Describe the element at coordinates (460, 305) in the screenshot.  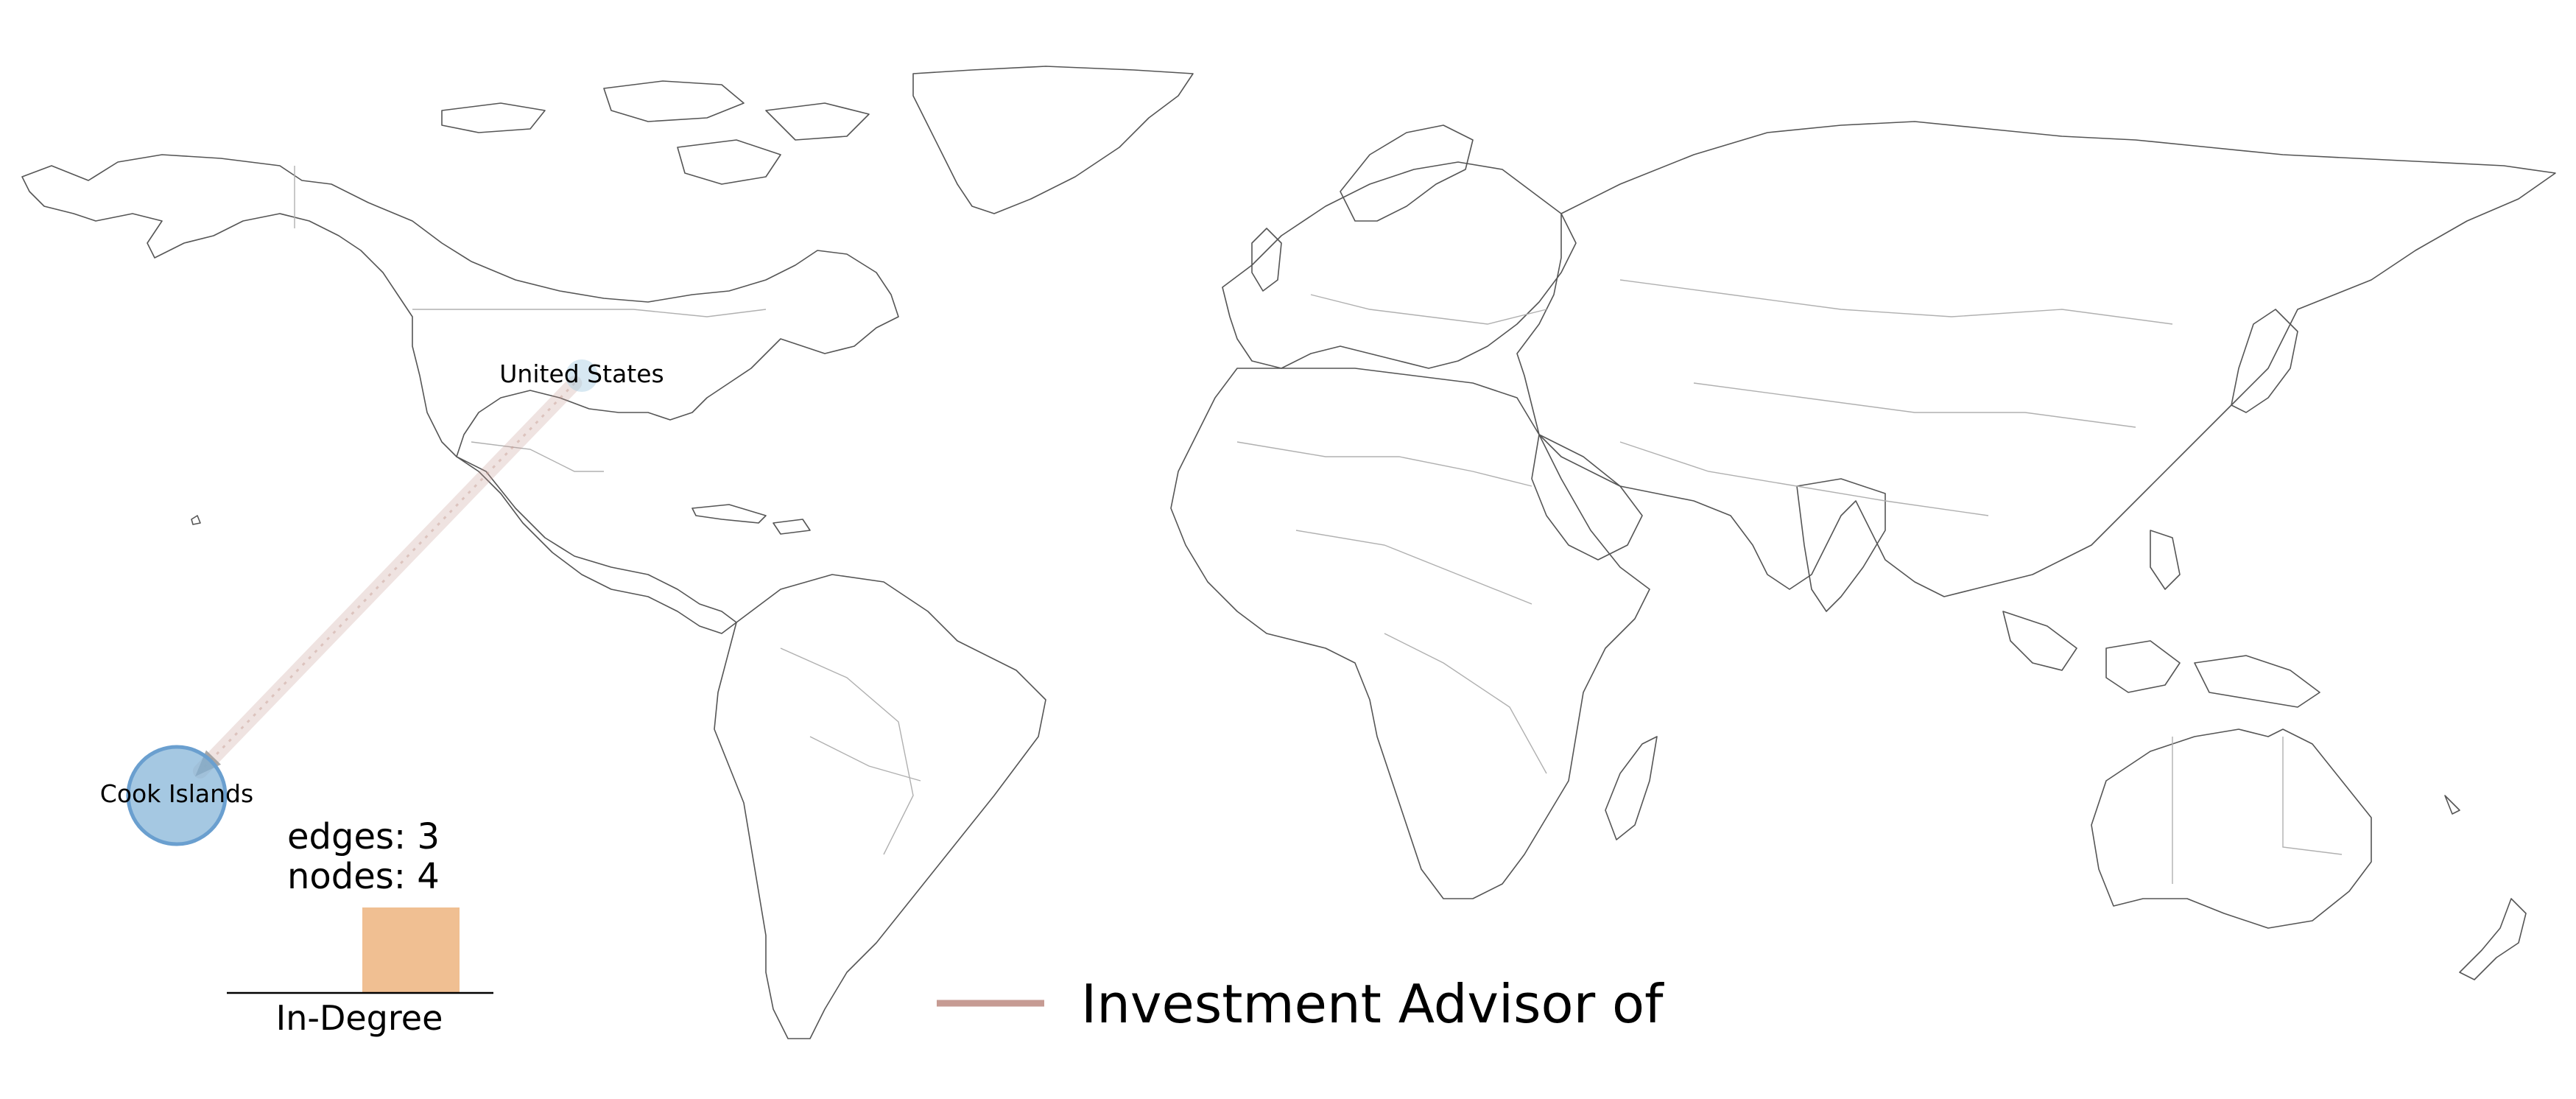
I see `north-america-outline` at that location.